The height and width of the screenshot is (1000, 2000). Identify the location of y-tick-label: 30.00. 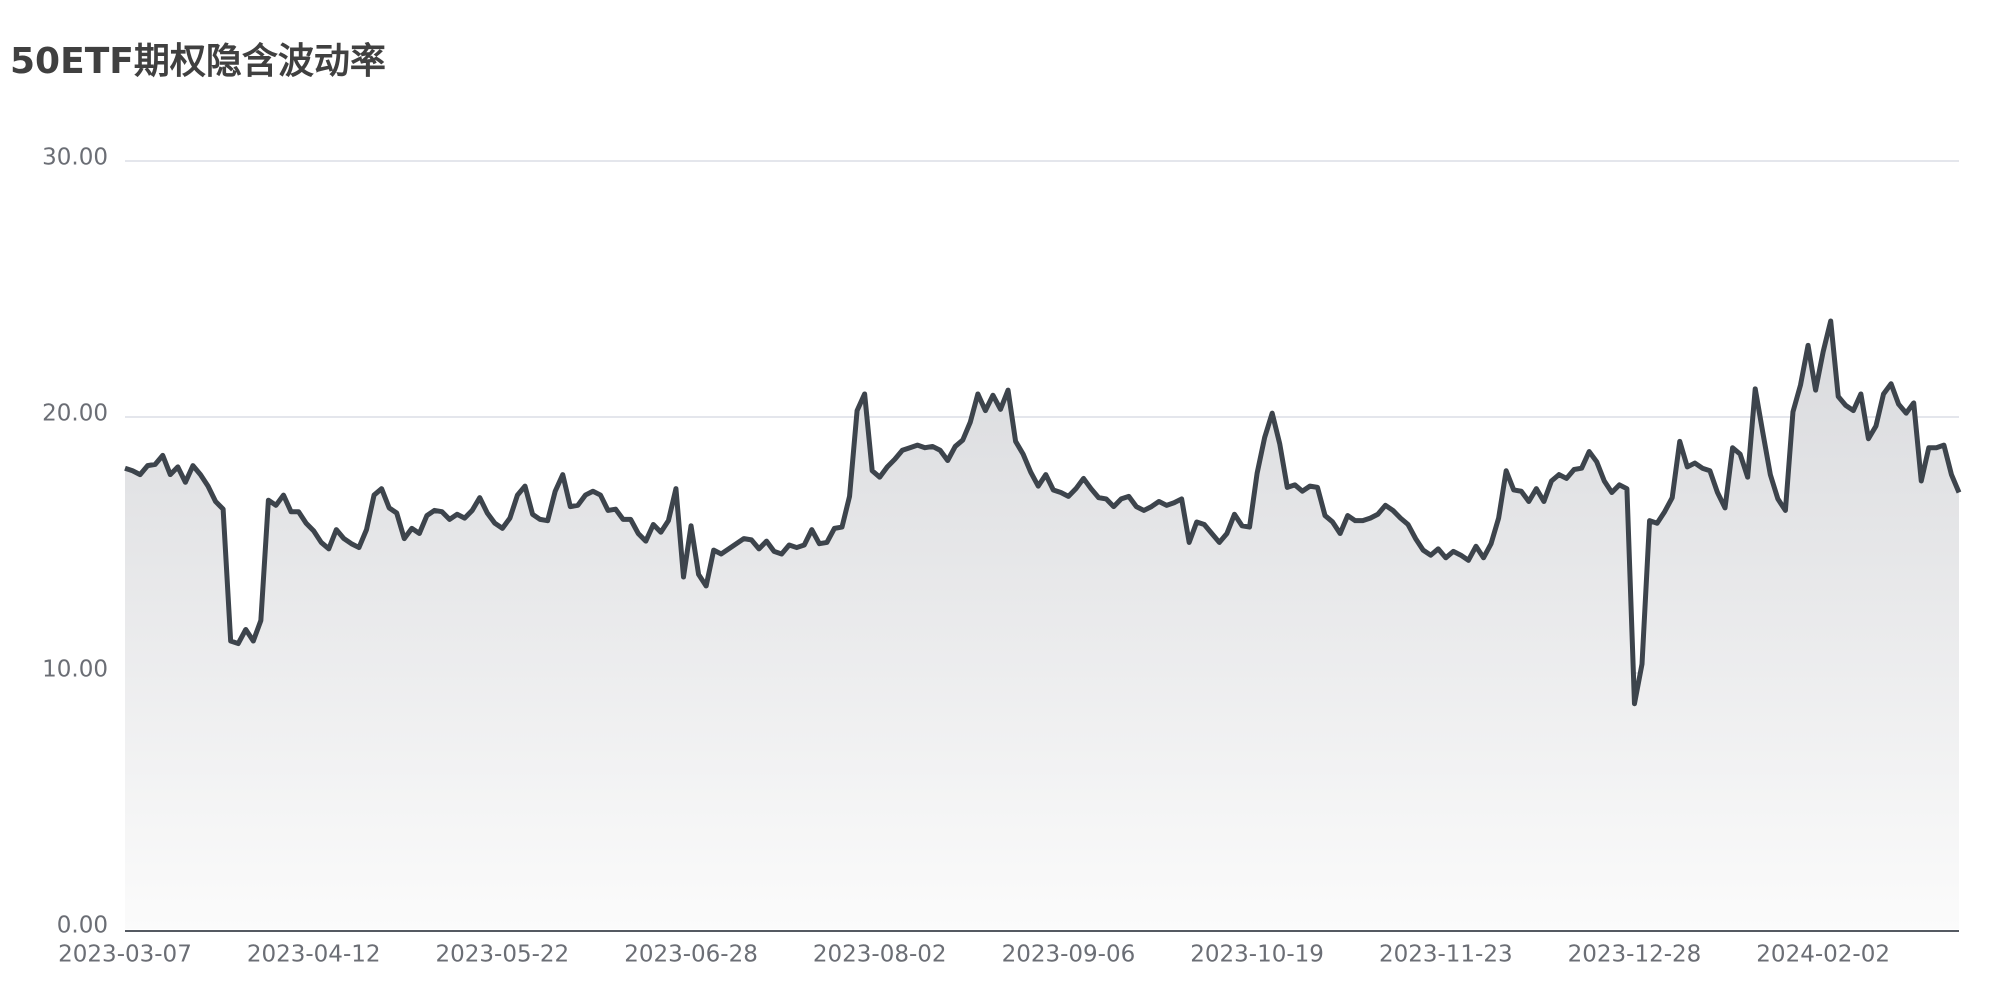
(75, 158).